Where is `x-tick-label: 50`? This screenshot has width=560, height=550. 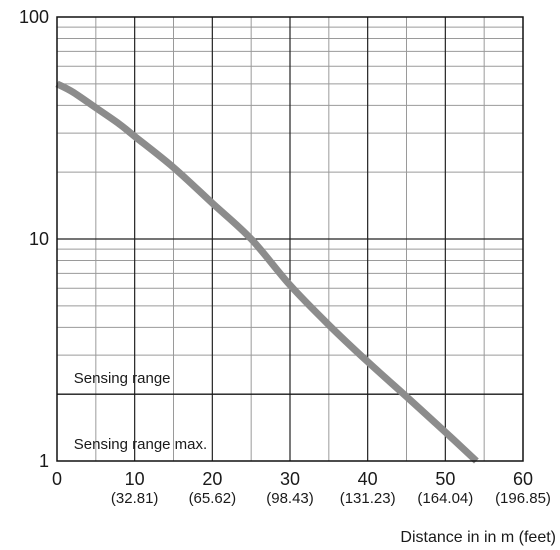 x-tick-label: 50 is located at coordinates (445, 479).